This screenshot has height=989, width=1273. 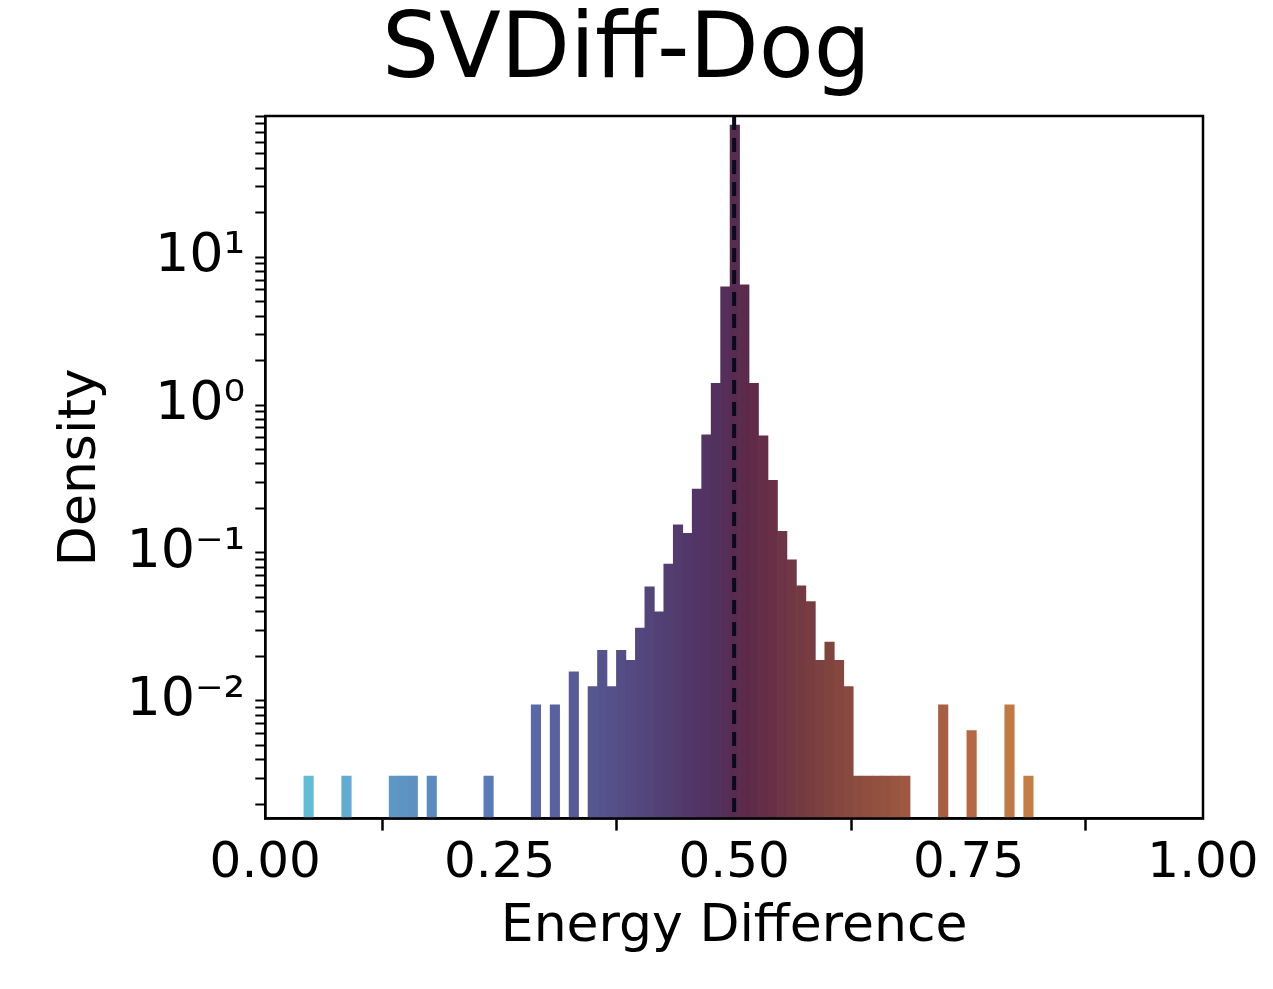 What do you see at coordinates (734, 859) in the screenshot?
I see `x-tick-label: 0.50` at bounding box center [734, 859].